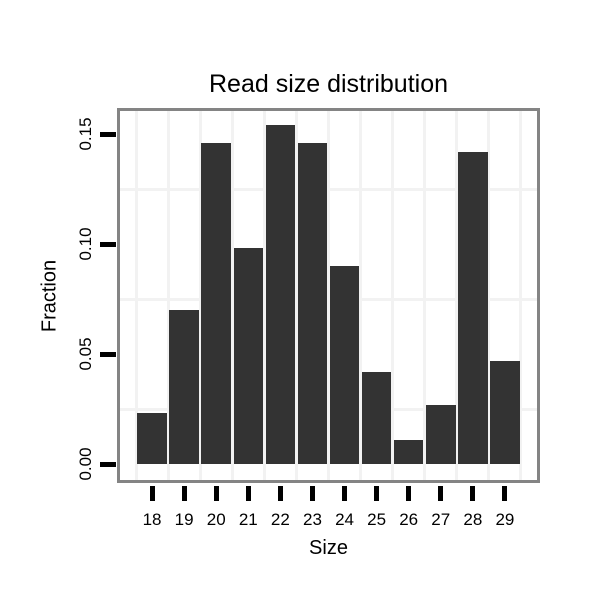 Image resolution: width=600 pixels, height=600 pixels. Describe the element at coordinates (312, 519) in the screenshot. I see `x-tick-label-23: 23` at that location.